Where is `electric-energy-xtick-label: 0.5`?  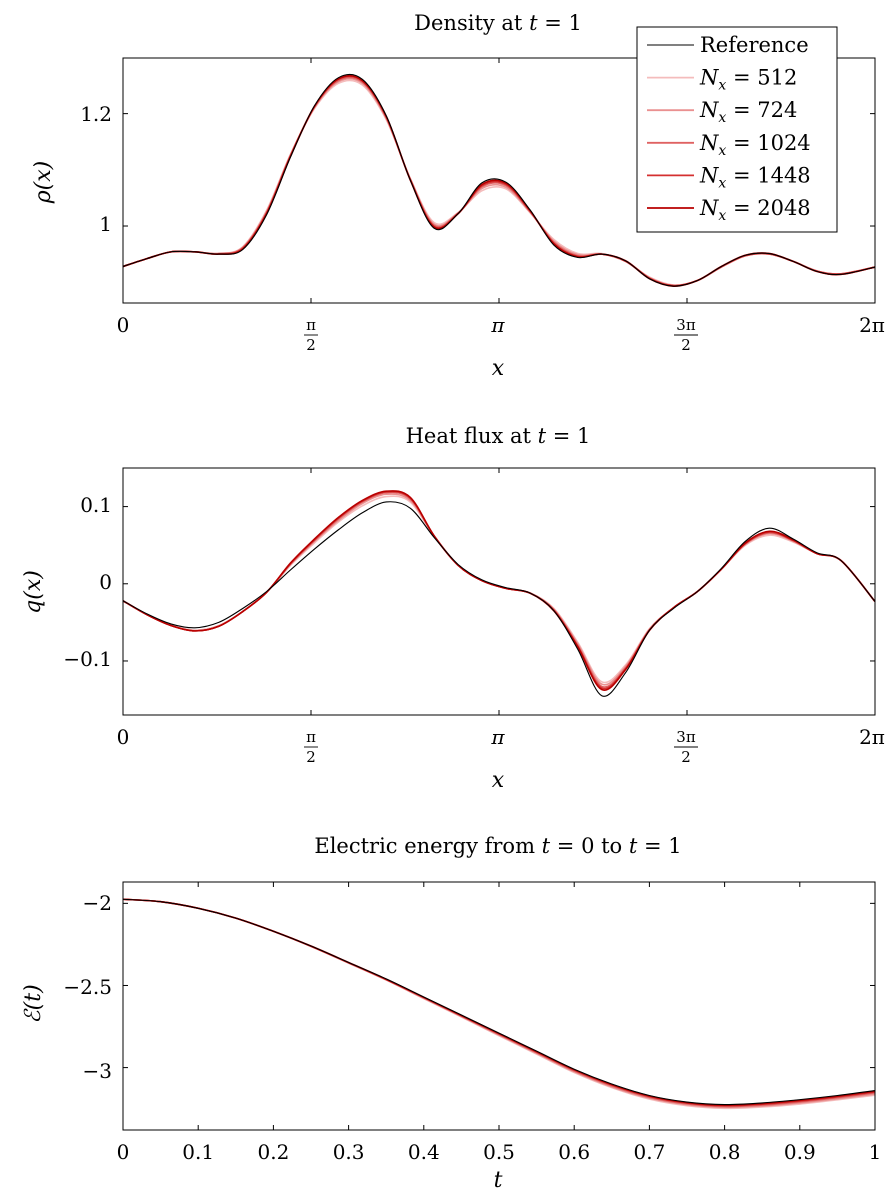 electric-energy-xtick-label: 0.5 is located at coordinates (499, 1152).